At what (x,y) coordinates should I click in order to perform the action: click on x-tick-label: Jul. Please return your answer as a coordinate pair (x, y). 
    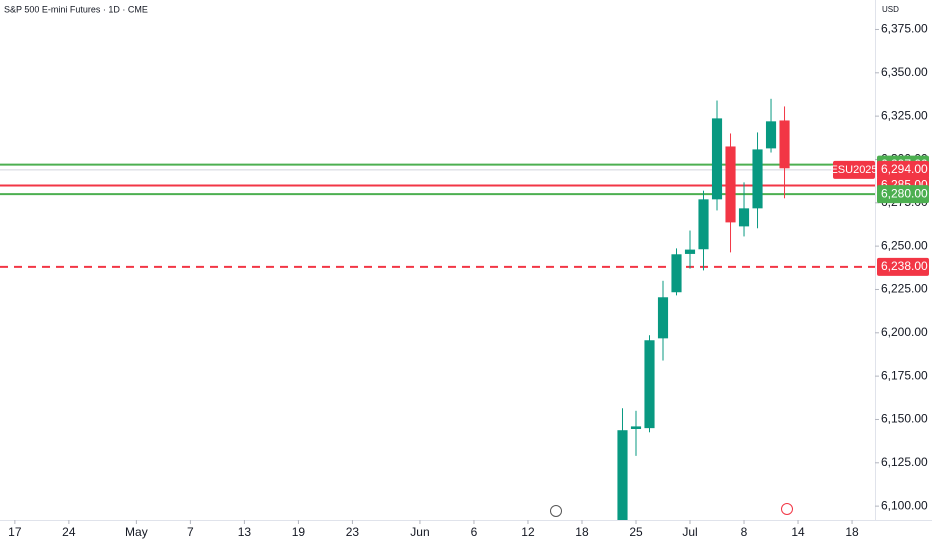
    Looking at the image, I should click on (689, 532).